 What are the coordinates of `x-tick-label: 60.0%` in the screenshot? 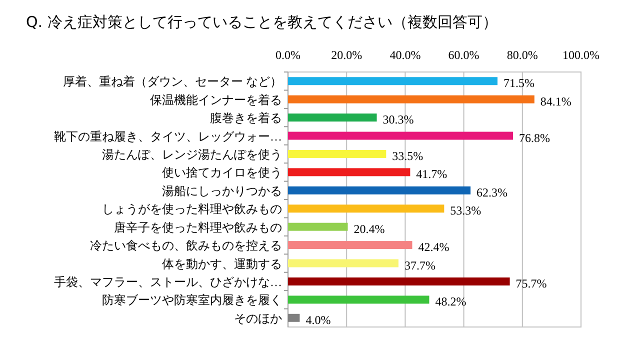 It's located at (464, 55).